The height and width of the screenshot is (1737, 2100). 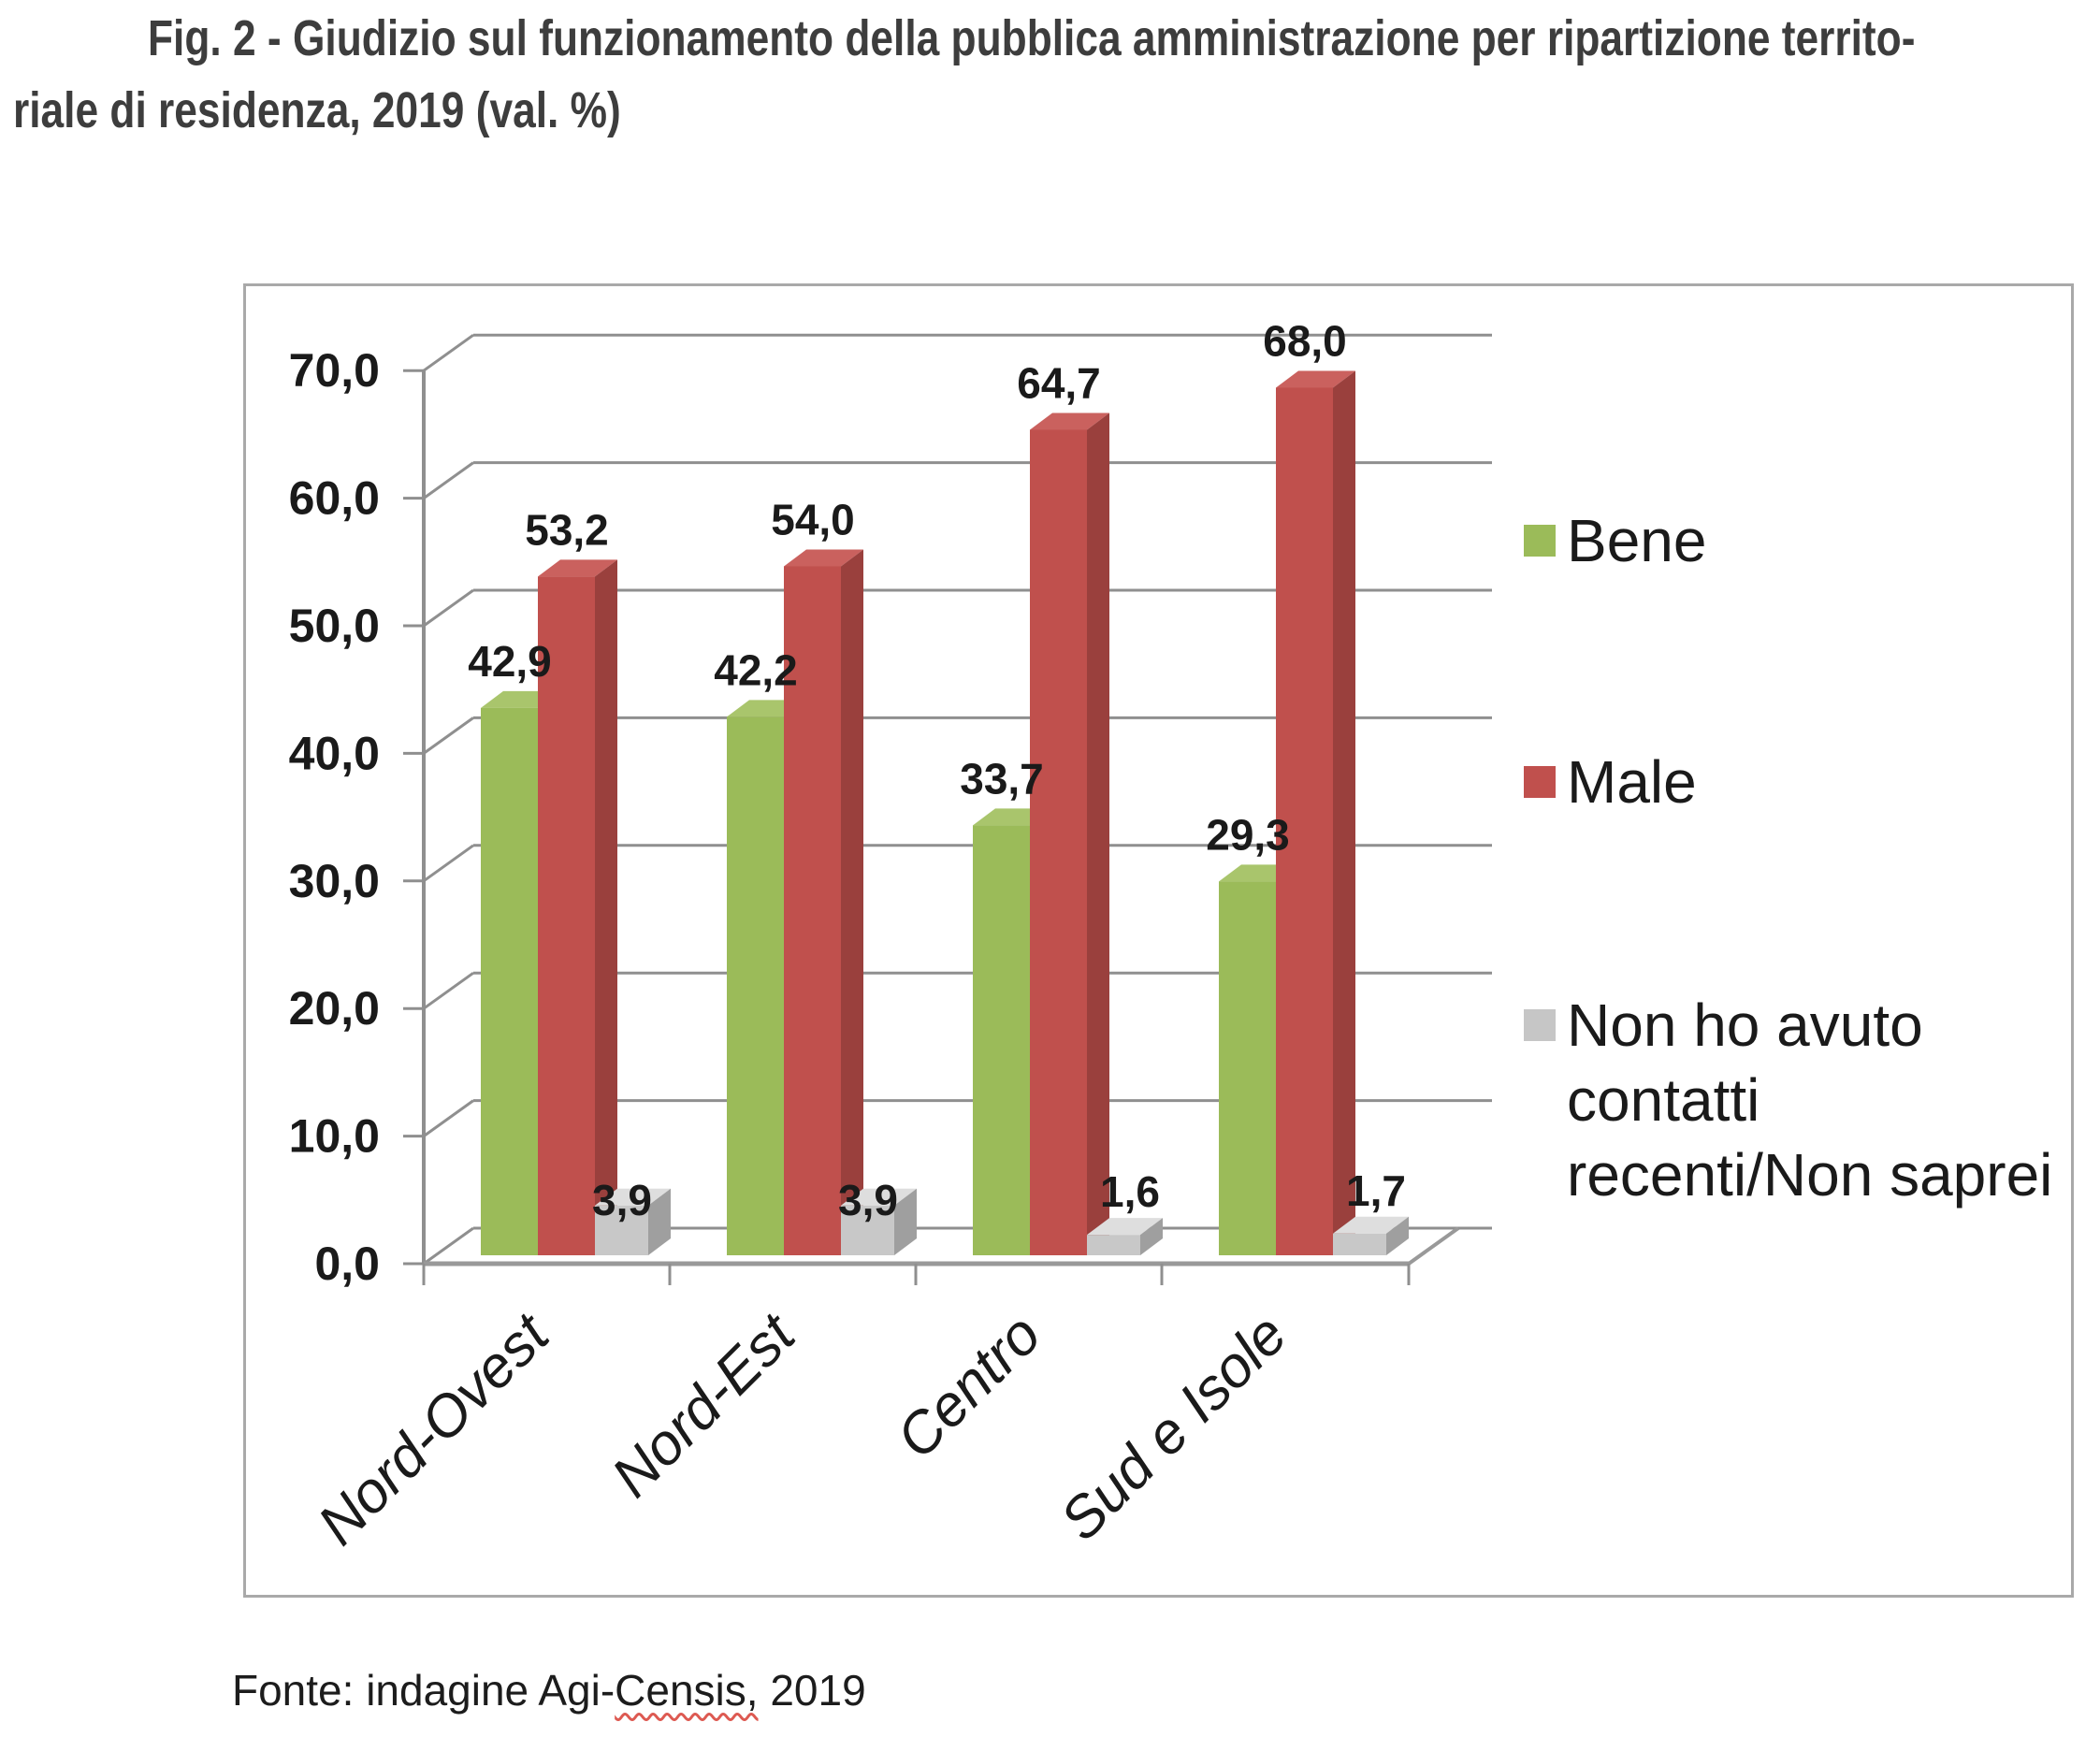 I want to click on bar-male-nord-est-top, so click(x=823, y=558).